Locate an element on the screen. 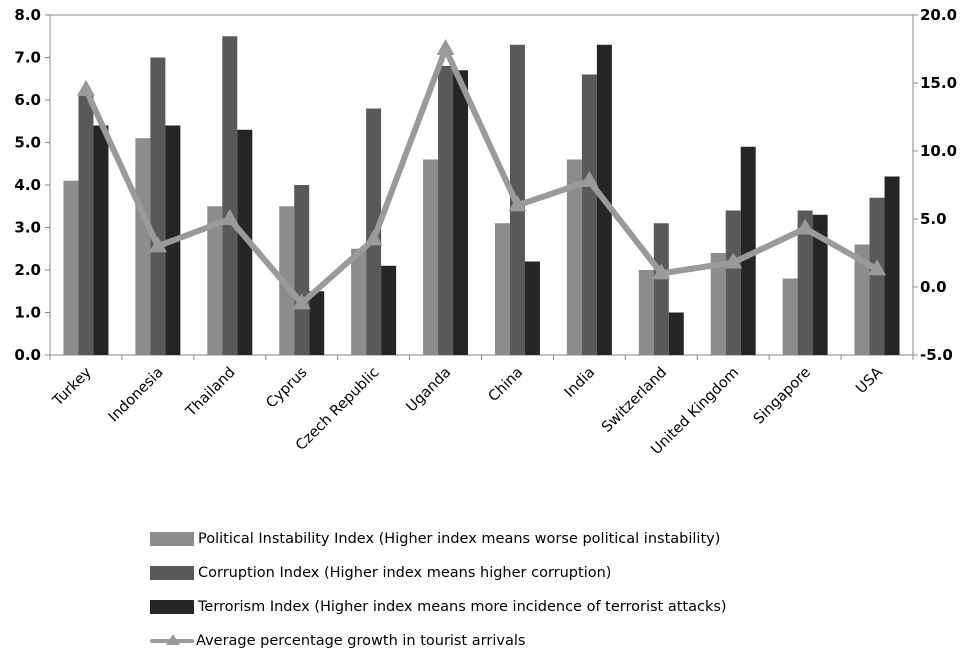 This screenshot has height=667, width=979. right-tick-label: 0.0 is located at coordinates (933, 287).